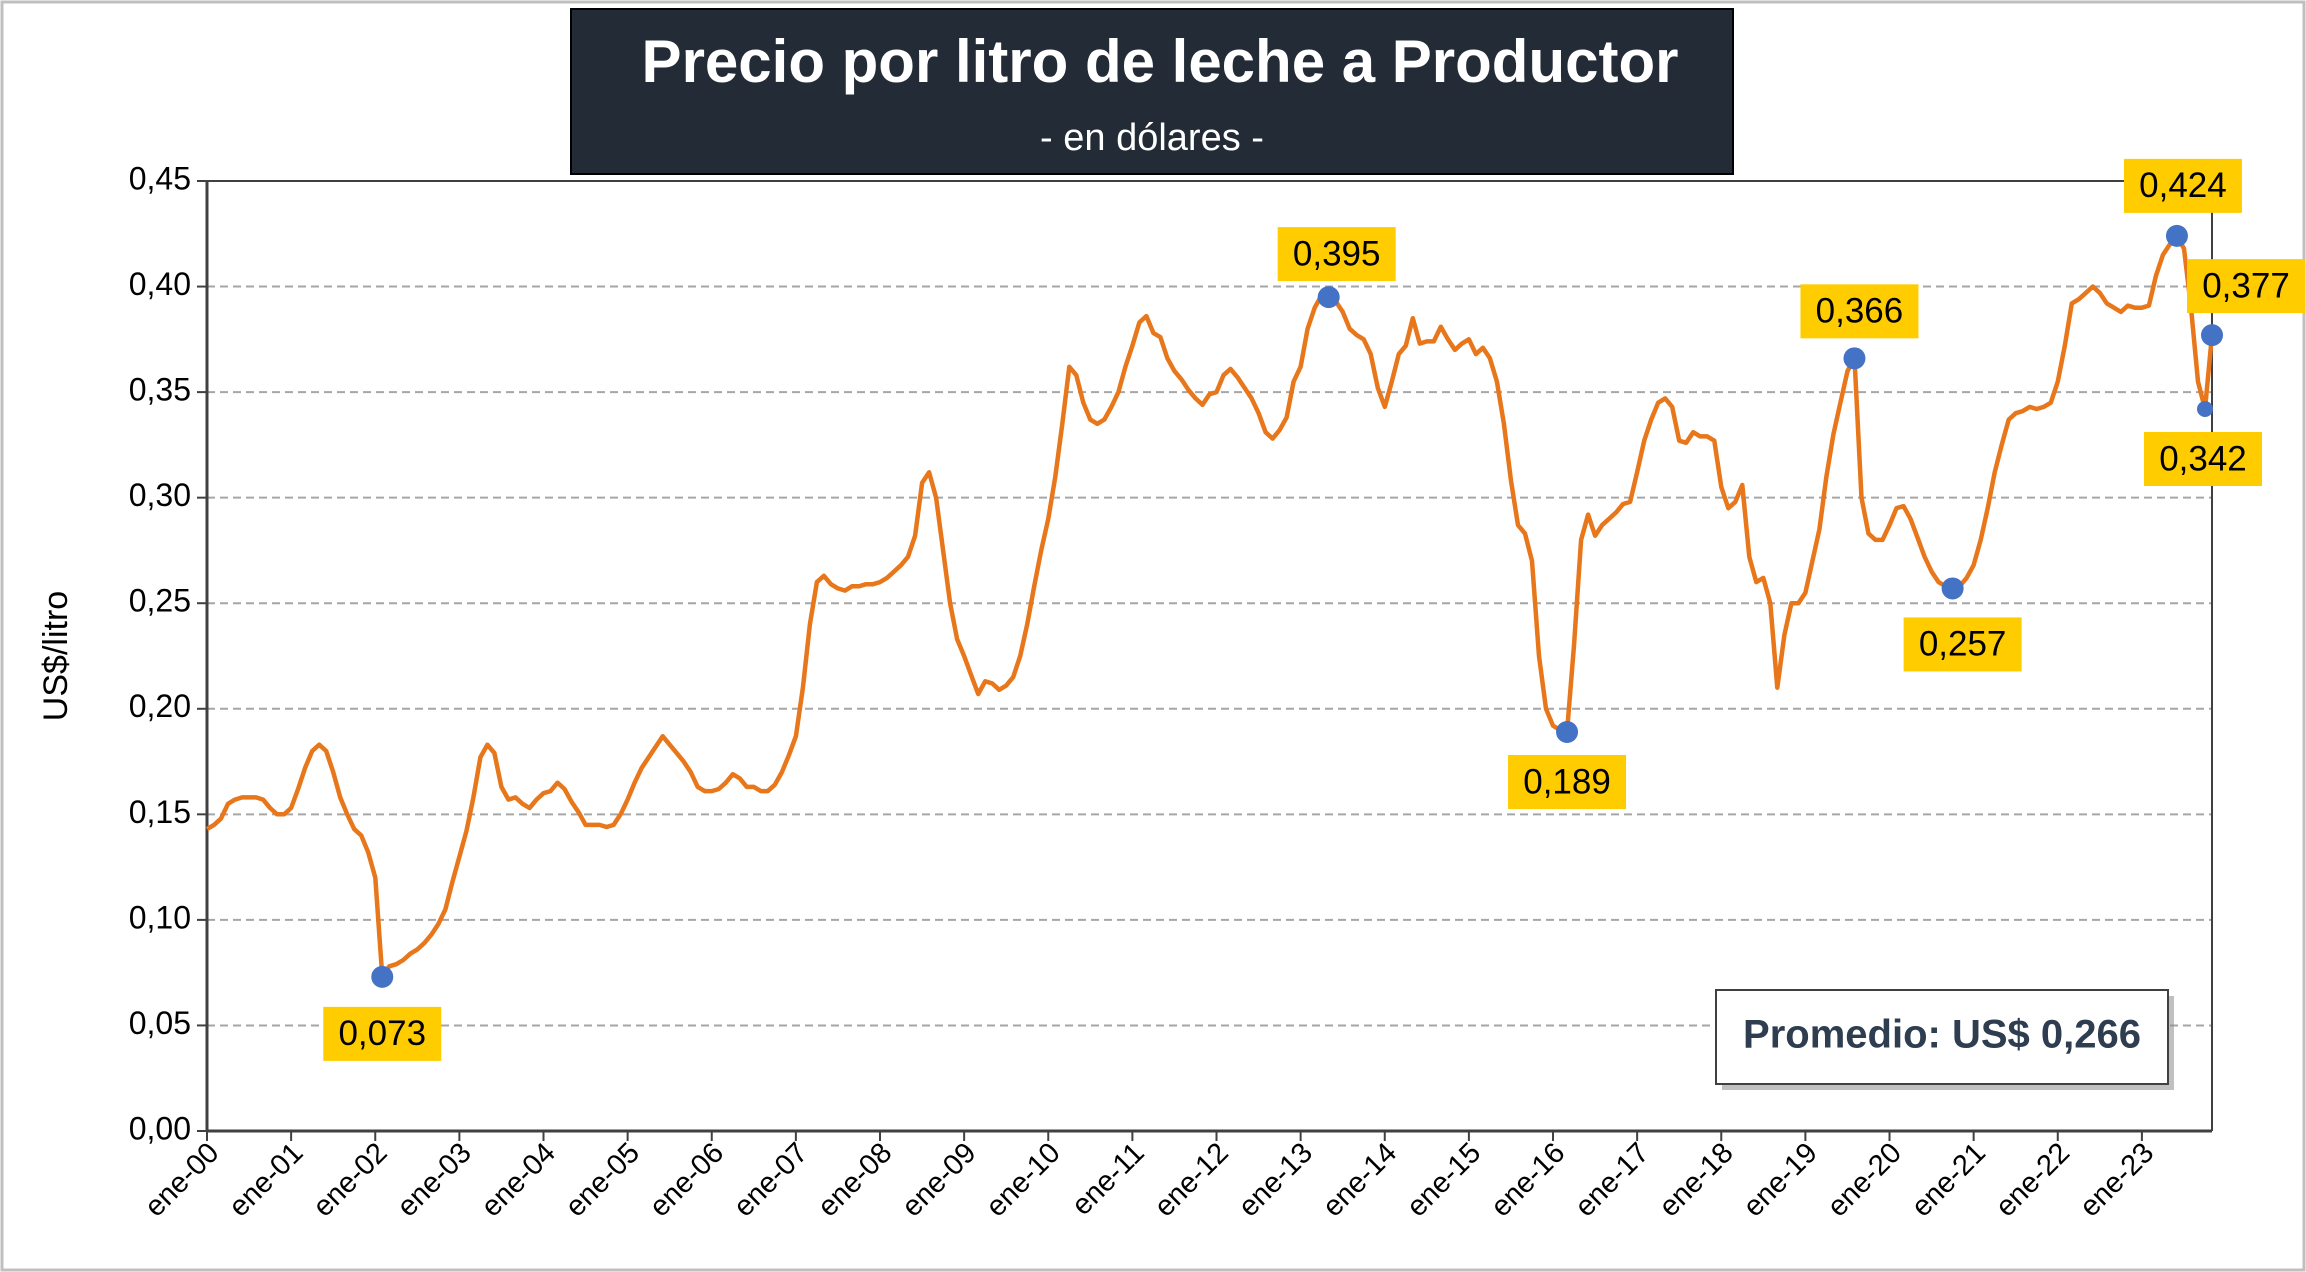 Image resolution: width=2306 pixels, height=1272 pixels. I want to click on y-tick-label: 0,45, so click(160, 178).